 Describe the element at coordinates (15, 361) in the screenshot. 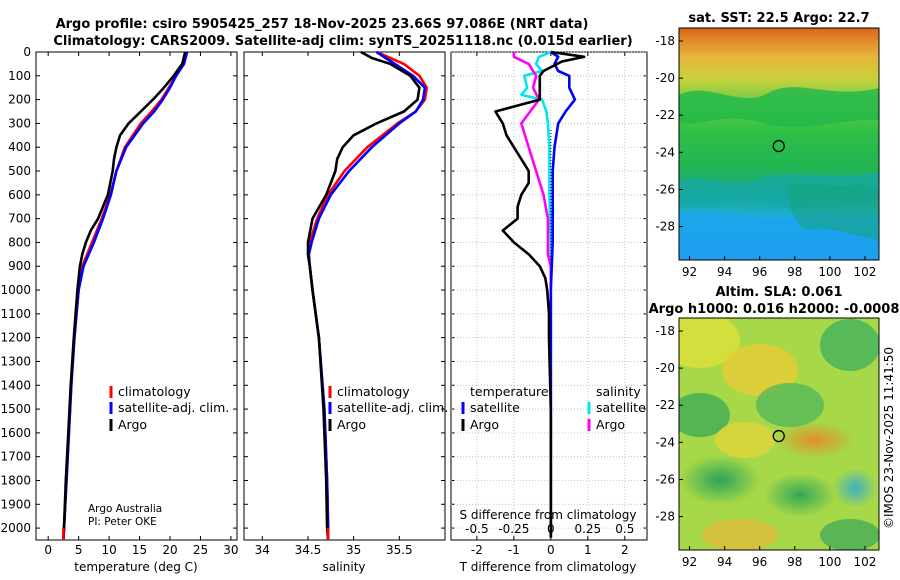

I see `depth-tick-label: 1300` at that location.